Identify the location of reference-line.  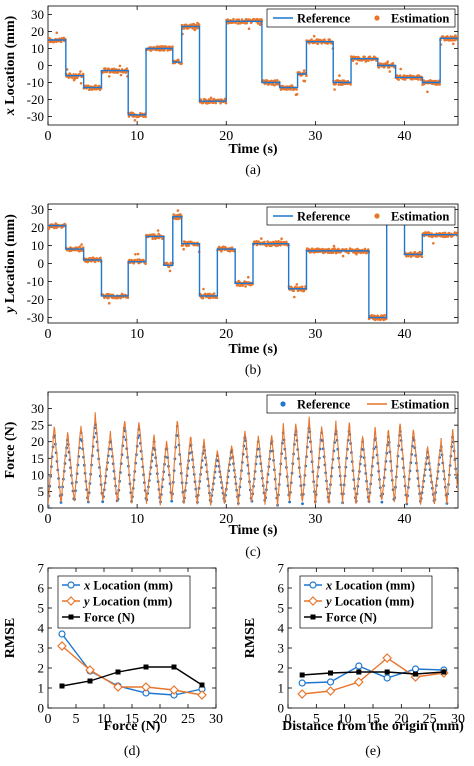
(253, 68).